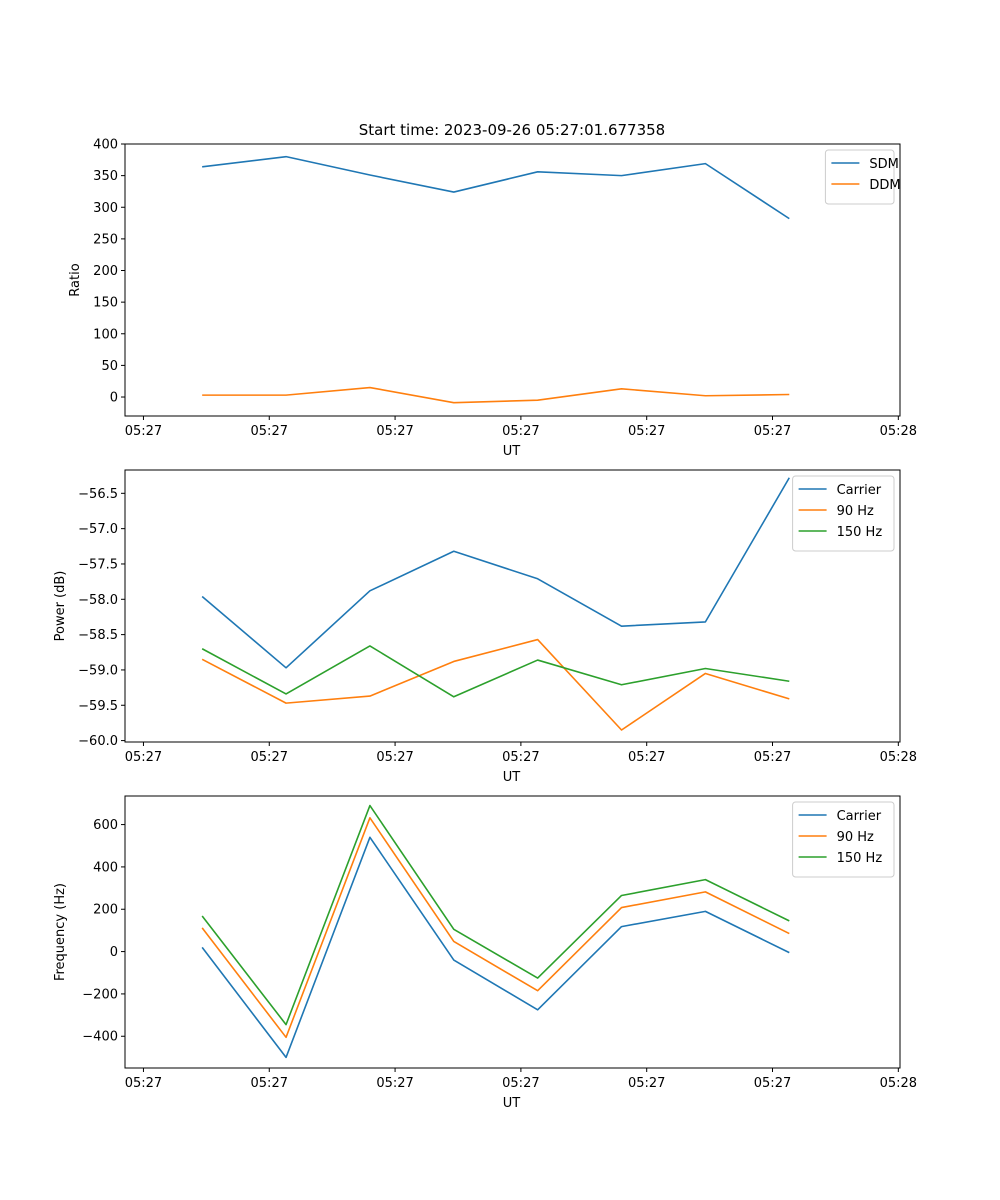 This screenshot has width=1000, height=1200. I want to click on legend: SDM DDM, so click(862, 177).